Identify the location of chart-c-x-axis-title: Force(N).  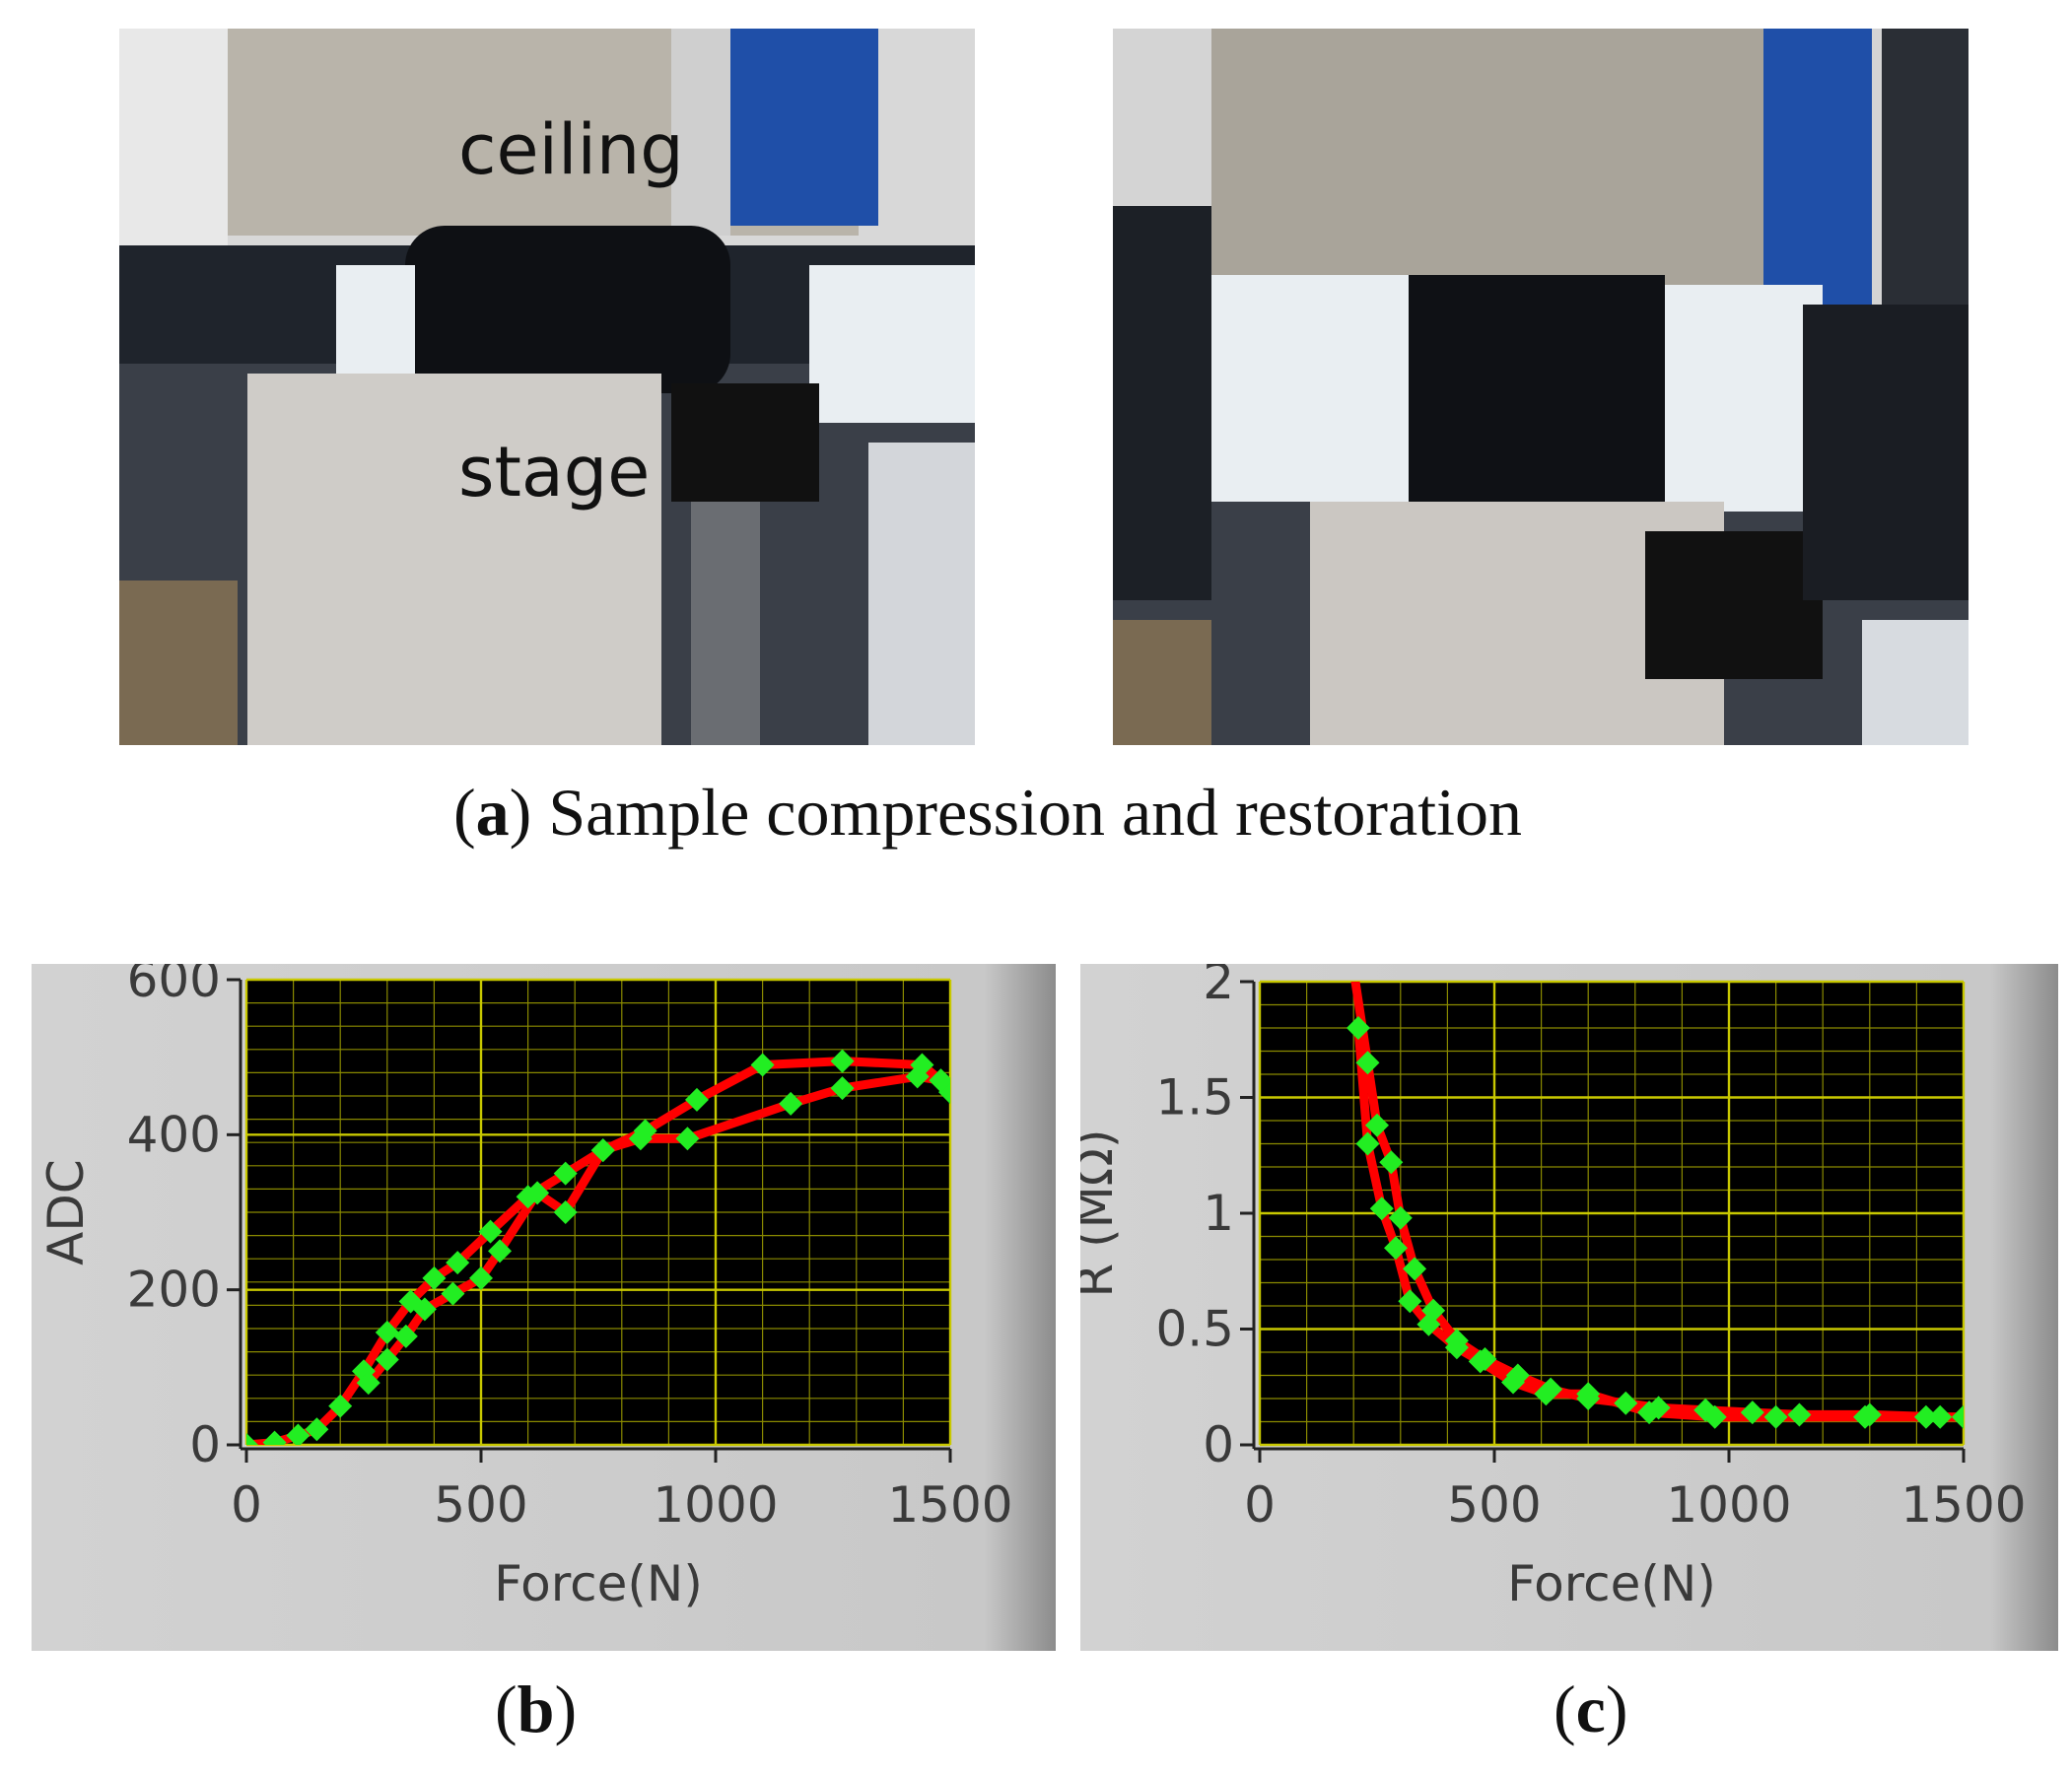
(1611, 1583).